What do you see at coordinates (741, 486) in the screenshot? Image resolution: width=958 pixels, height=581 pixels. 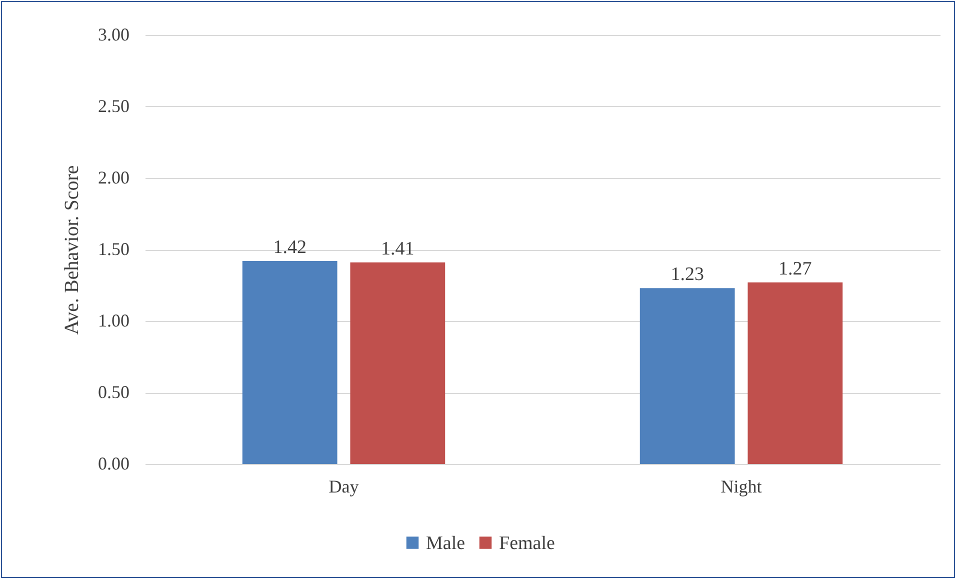 I see `x-tick-label: Night` at bounding box center [741, 486].